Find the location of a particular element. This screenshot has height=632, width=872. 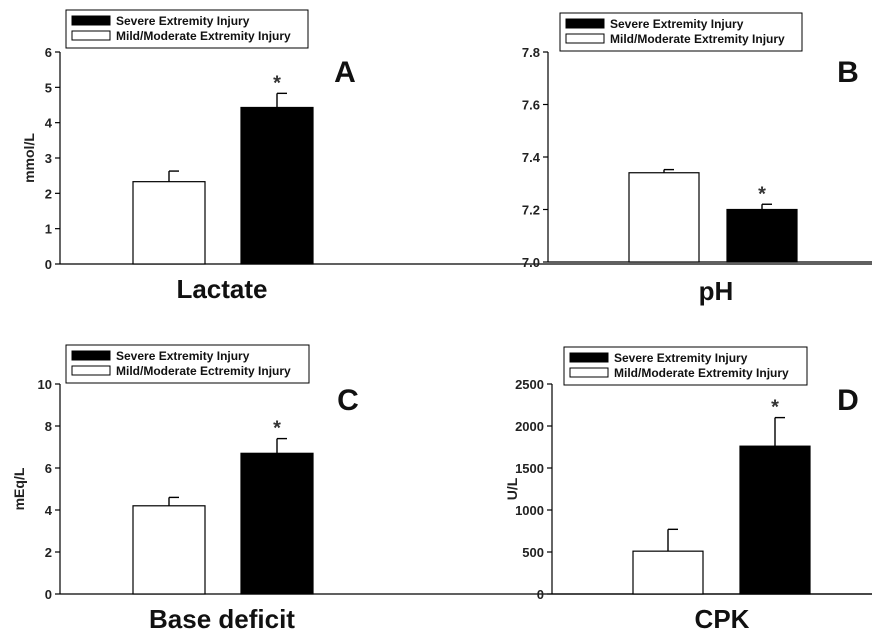

x-axis-label: Base deficit is located at coordinates (222, 618).